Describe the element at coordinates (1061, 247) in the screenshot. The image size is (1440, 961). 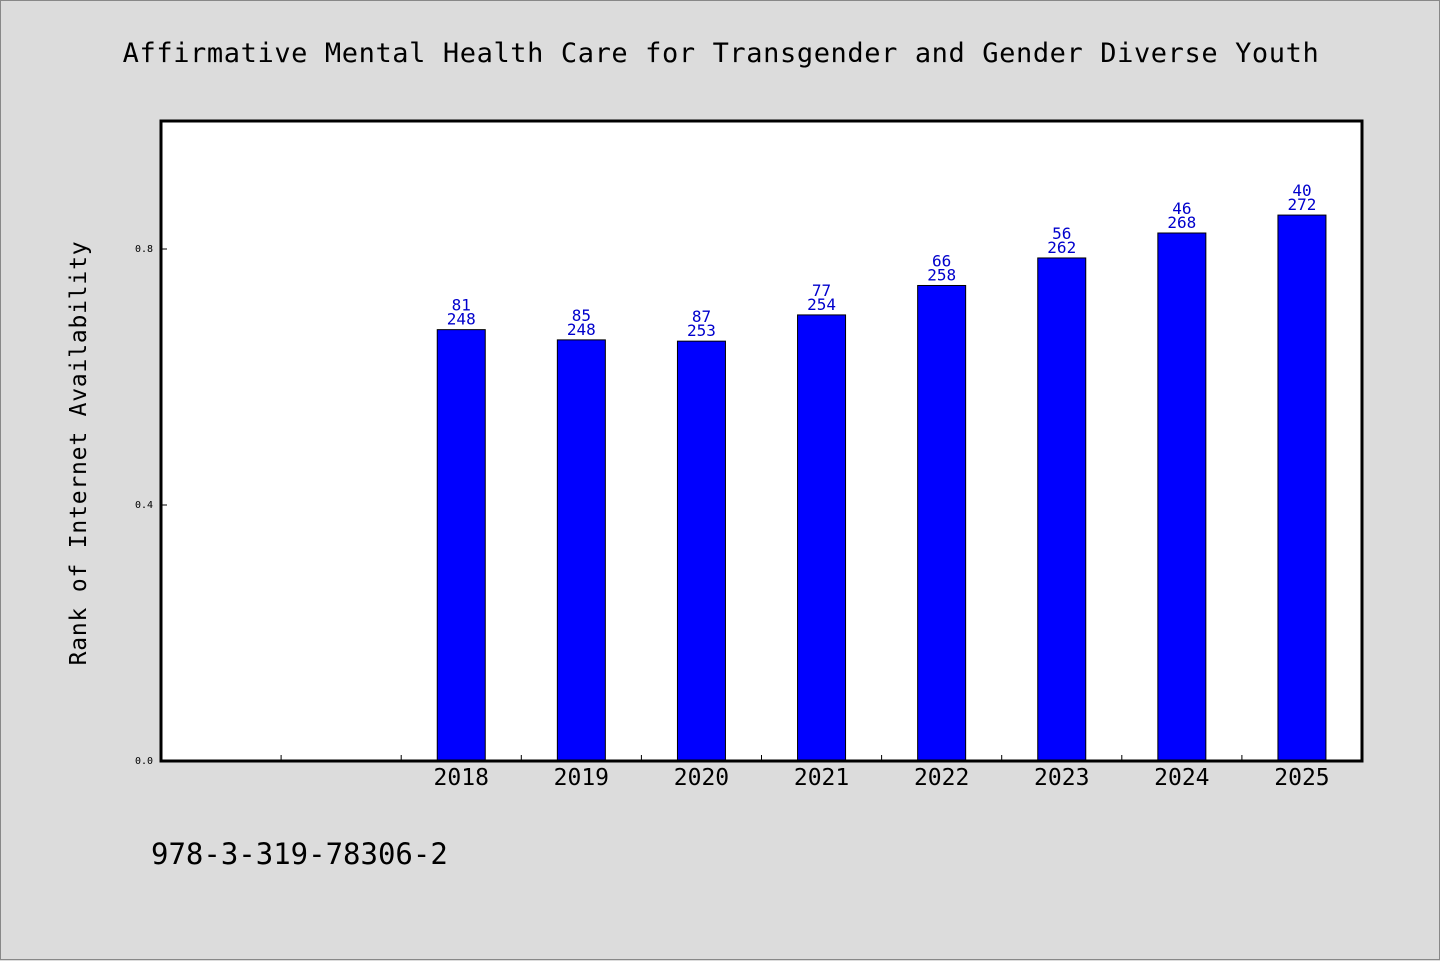
I see `data-label-count: 262` at that location.